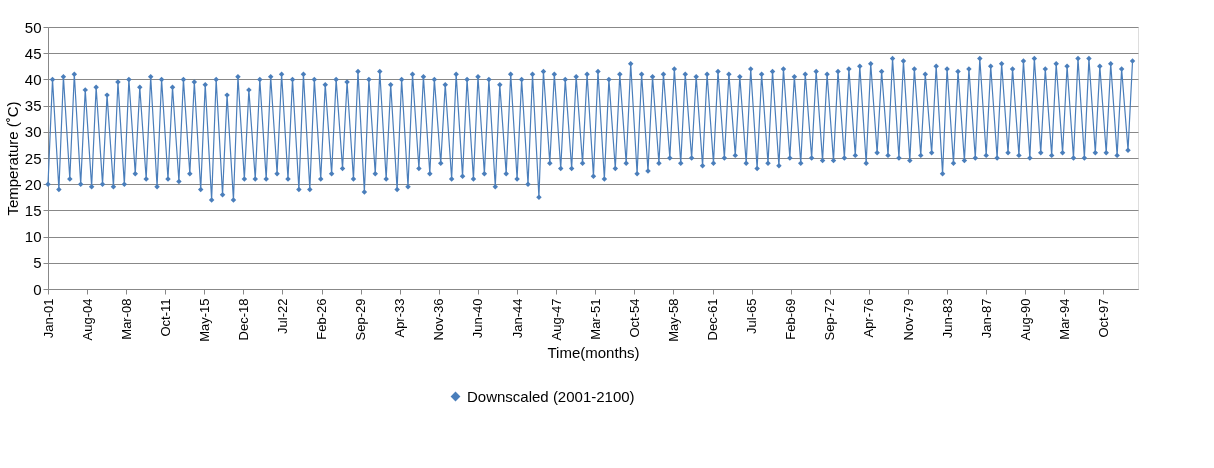 The image size is (1214, 468). Describe the element at coordinates (33, 53) in the screenshot. I see `y-tick-label: 45` at that location.